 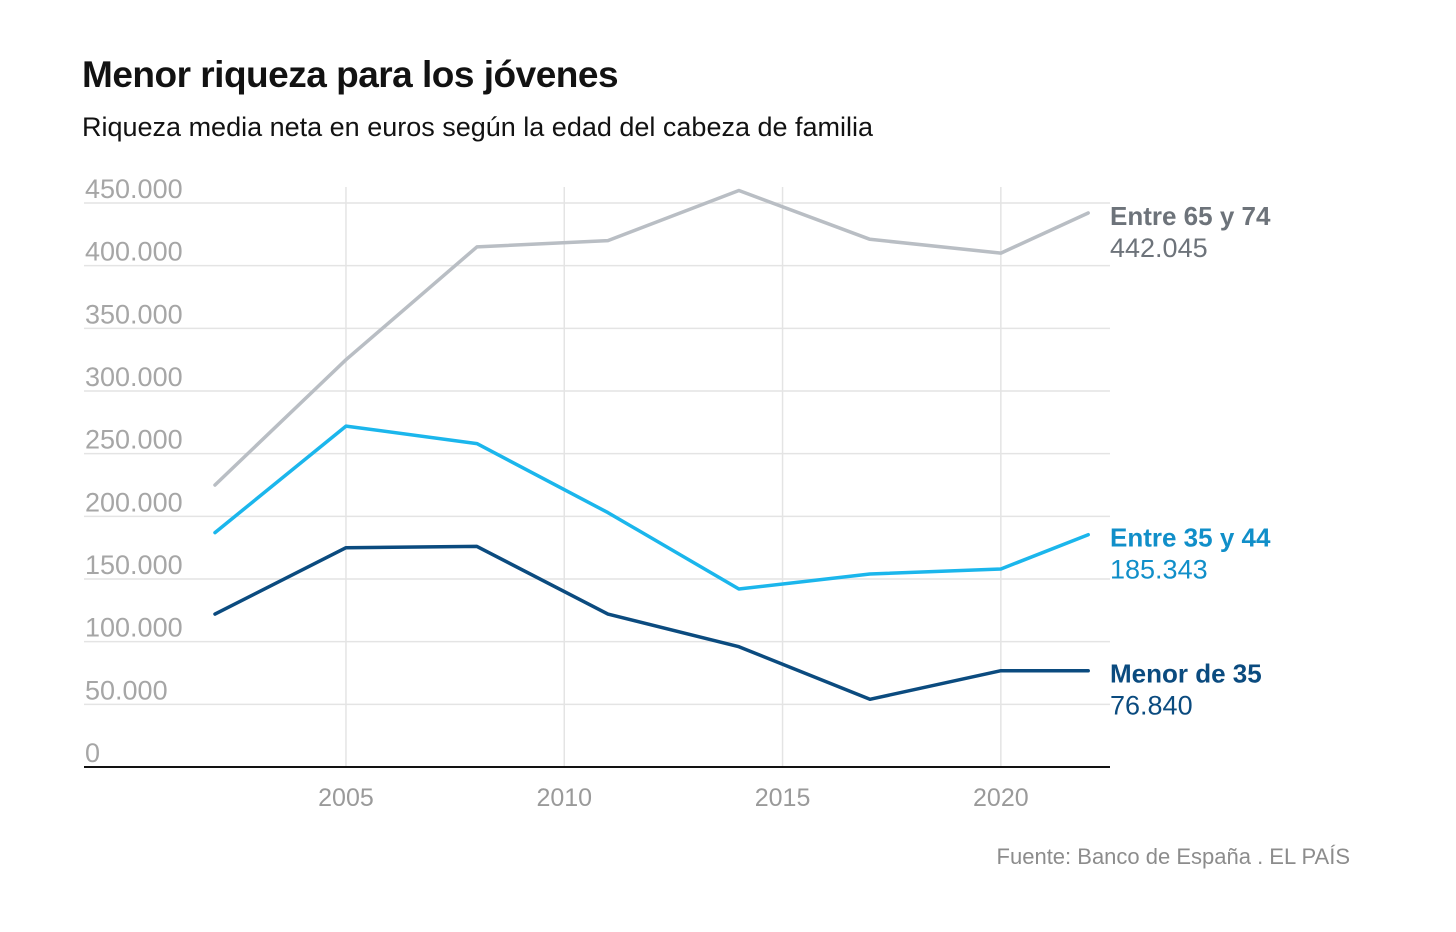 What do you see at coordinates (134, 189) in the screenshot?
I see `y-tick-label: 450.000` at bounding box center [134, 189].